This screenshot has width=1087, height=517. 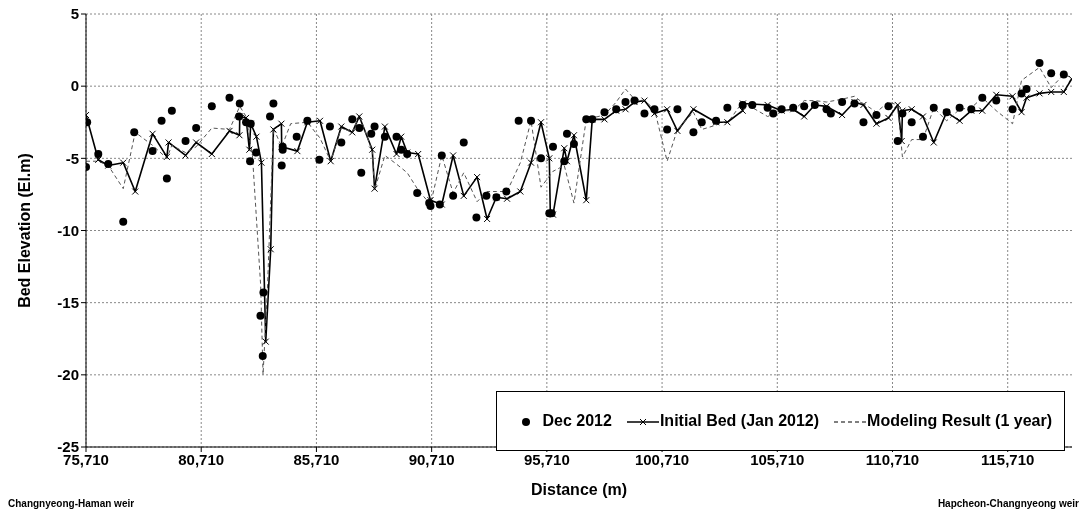 I want to click on x-tick-label: 115,710, so click(x=1008, y=459).